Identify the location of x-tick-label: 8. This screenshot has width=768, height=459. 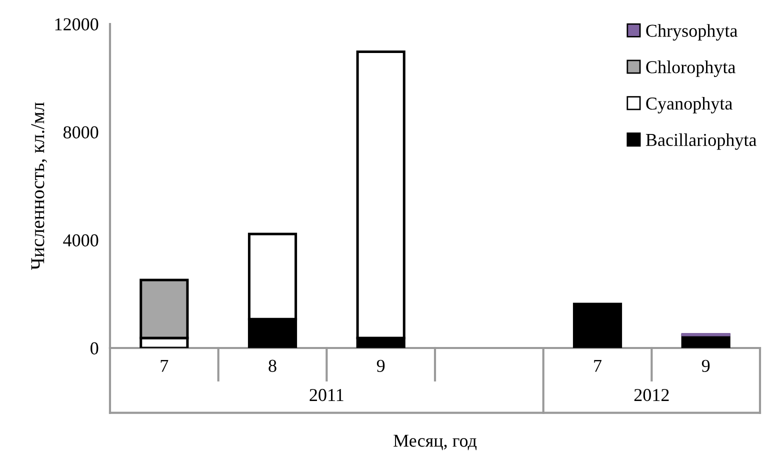
(272, 366).